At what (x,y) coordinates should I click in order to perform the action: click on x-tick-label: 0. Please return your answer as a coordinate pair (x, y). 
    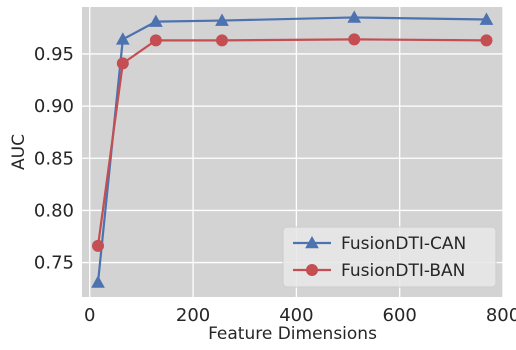
    Looking at the image, I should click on (89, 315).